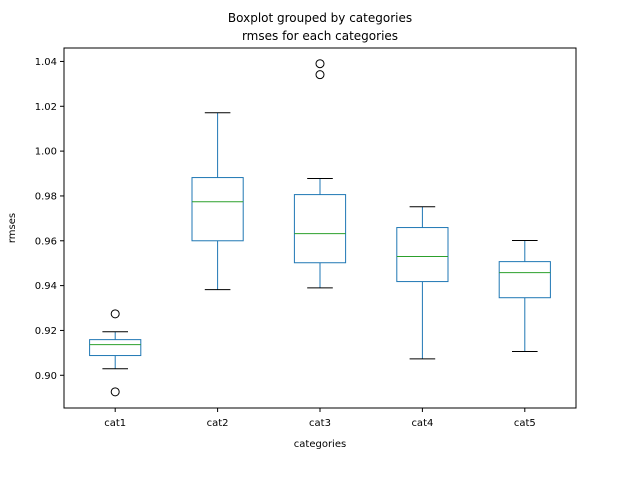 This screenshot has height=480, width=640. I want to click on x-tick-label: cat2, so click(218, 423).